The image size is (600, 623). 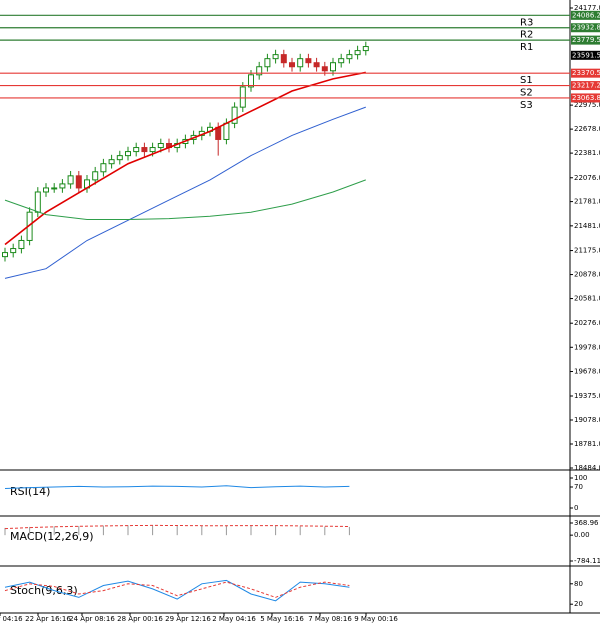 What do you see at coordinates (587, 153) in the screenshot?
I see `y-tick-label: 22381.0` at bounding box center [587, 153].